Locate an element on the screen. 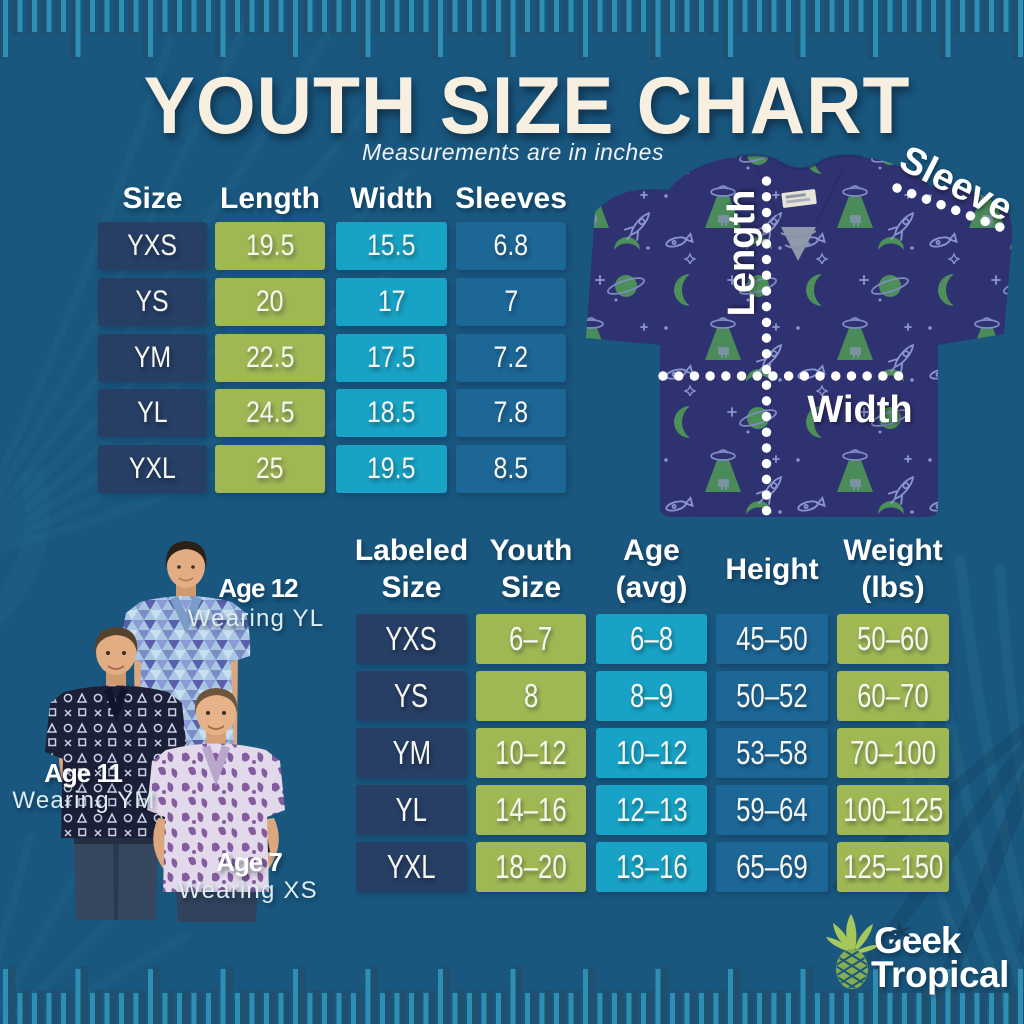 Image resolution: width=1024 pixels, height=1024 pixels. svg-text: Tropical is located at coordinates (940, 974).